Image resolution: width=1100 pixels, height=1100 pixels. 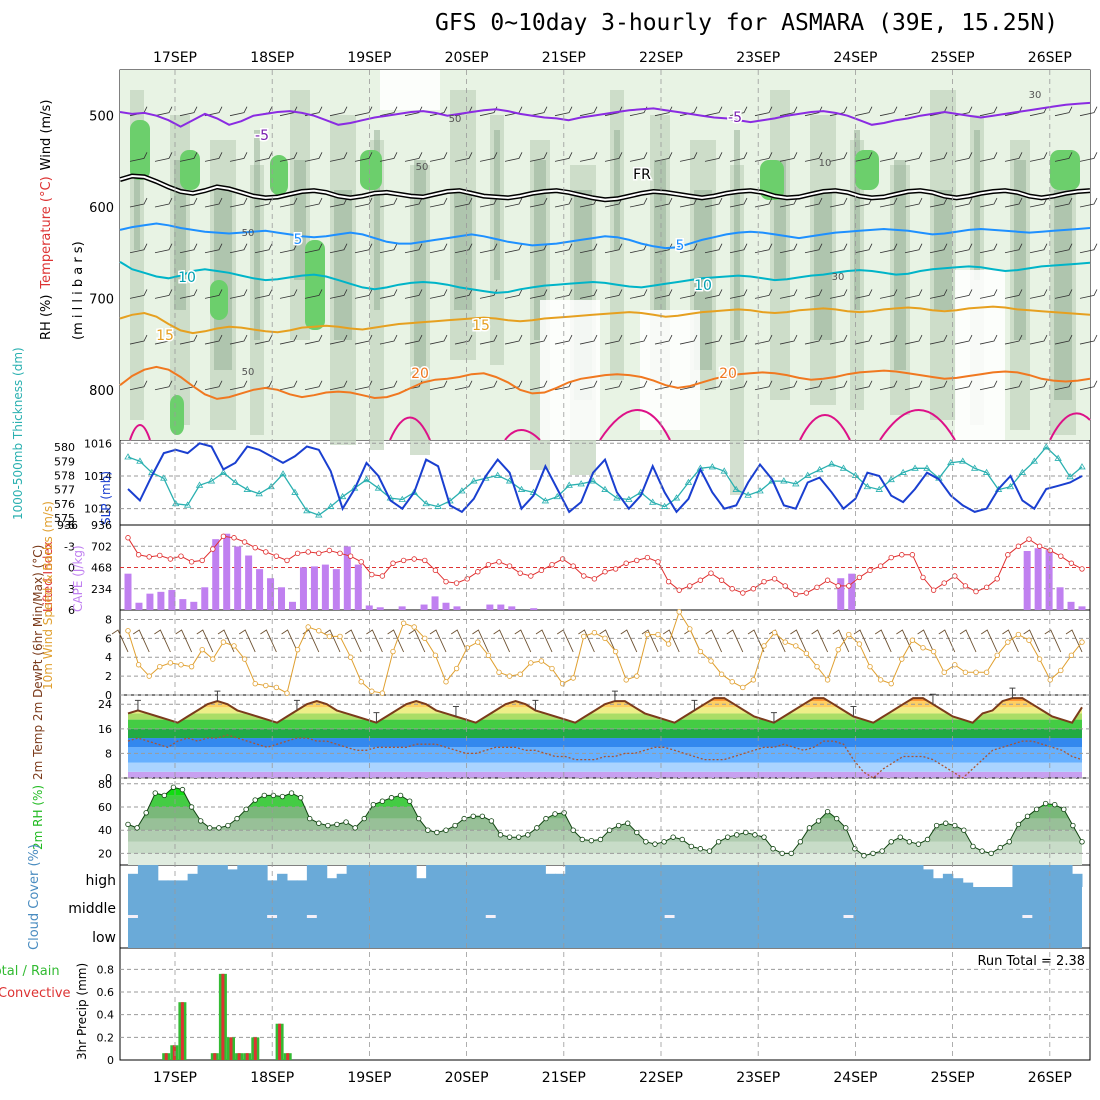 I want to click on y-tick-lifted-index: -6, so click(x=69, y=525).